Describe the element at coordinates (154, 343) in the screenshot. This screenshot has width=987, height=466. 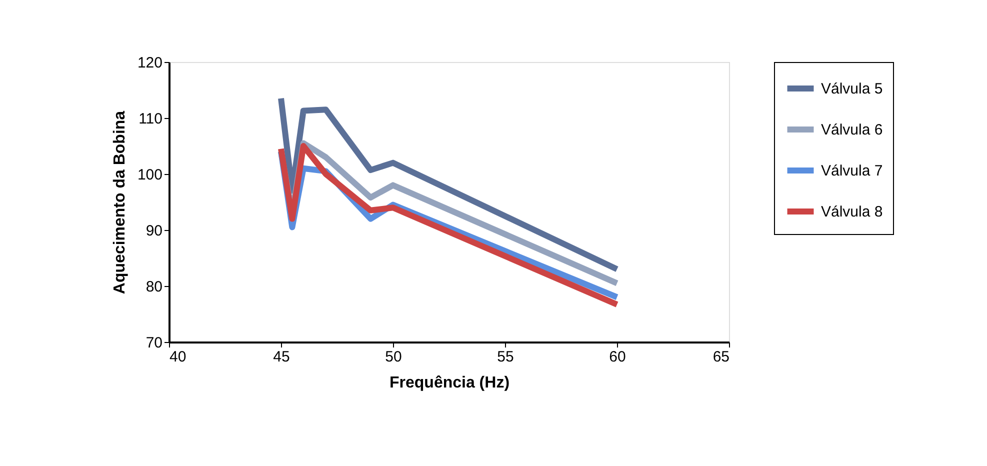
I see `y-tick-label: 70` at that location.